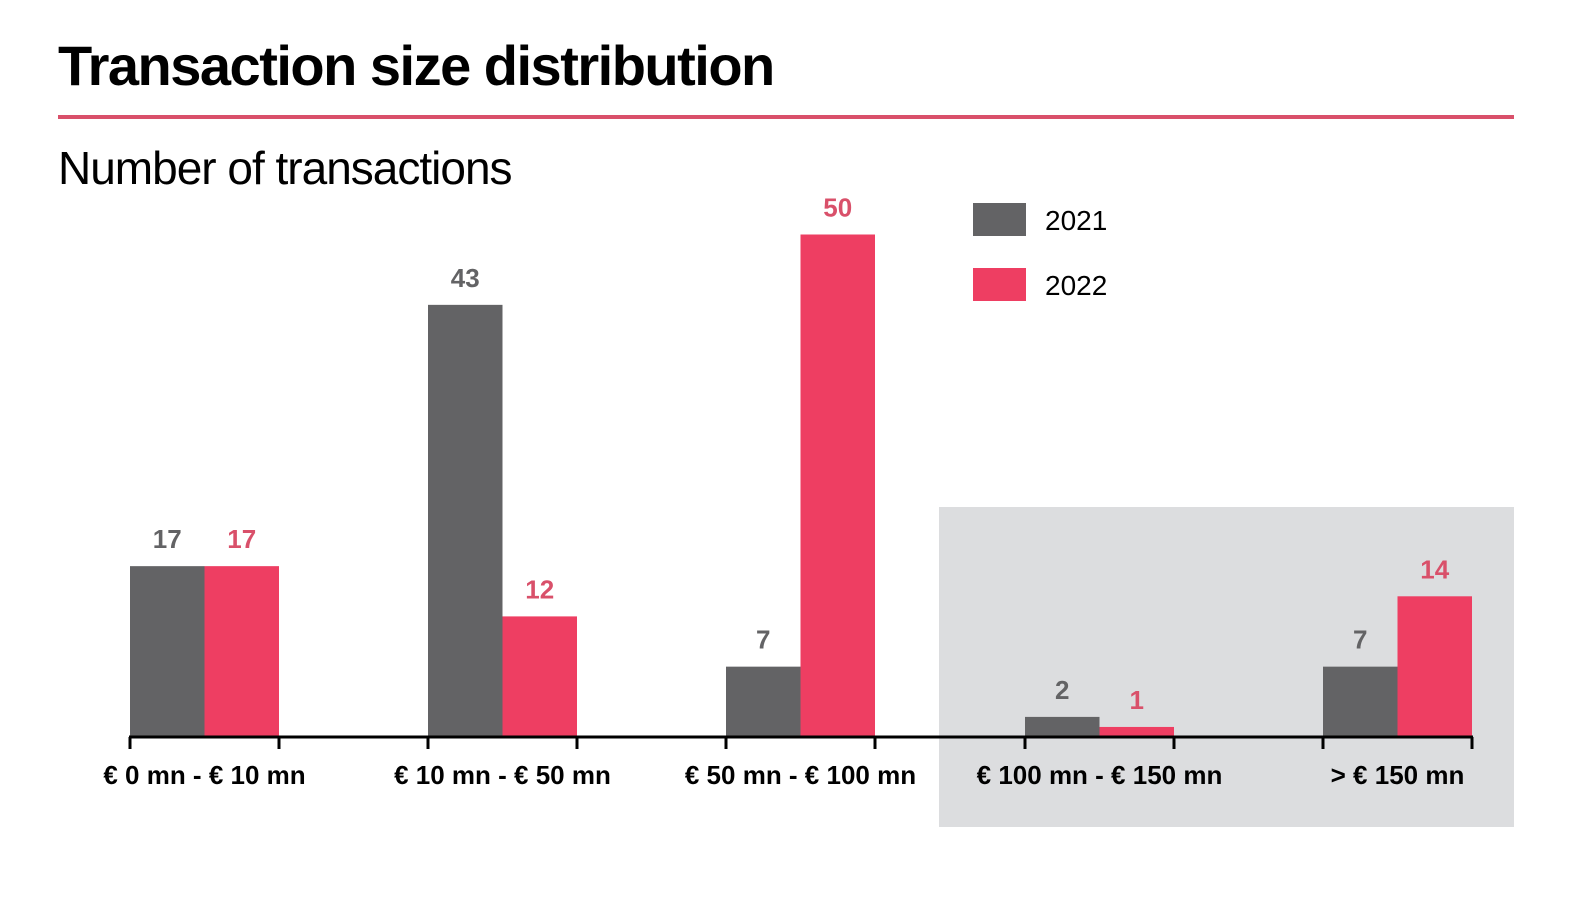  Describe the element at coordinates (763, 640) in the screenshot. I see `value-label-2021-2: 7` at that location.